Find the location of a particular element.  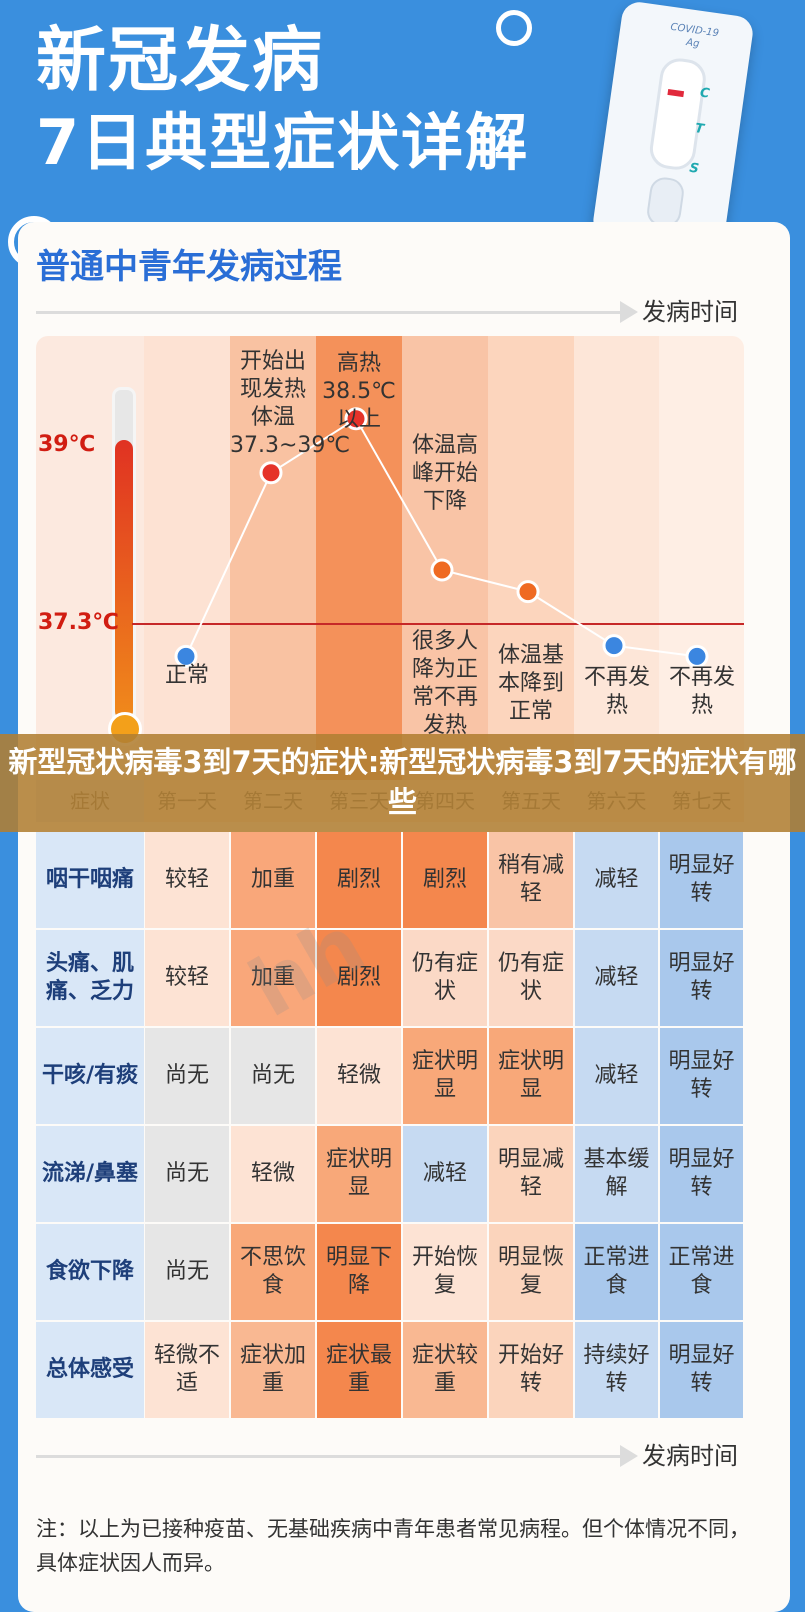

caption-banner-text: 新型冠状病毒3到7天的症状:新型冠状病毒3到7天的症状有哪些 is located at coordinates (402, 782).